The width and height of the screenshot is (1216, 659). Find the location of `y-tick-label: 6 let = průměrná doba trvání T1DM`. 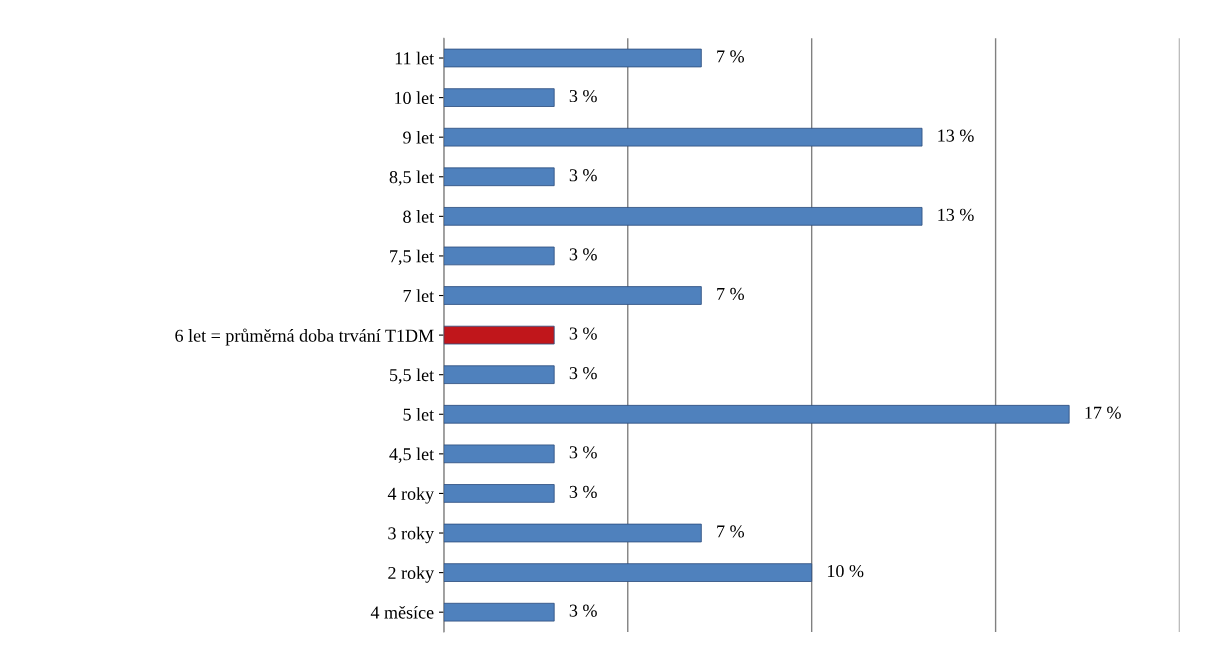

y-tick-label: 6 let = průměrná doba trvání T1DM is located at coordinates (304, 337).